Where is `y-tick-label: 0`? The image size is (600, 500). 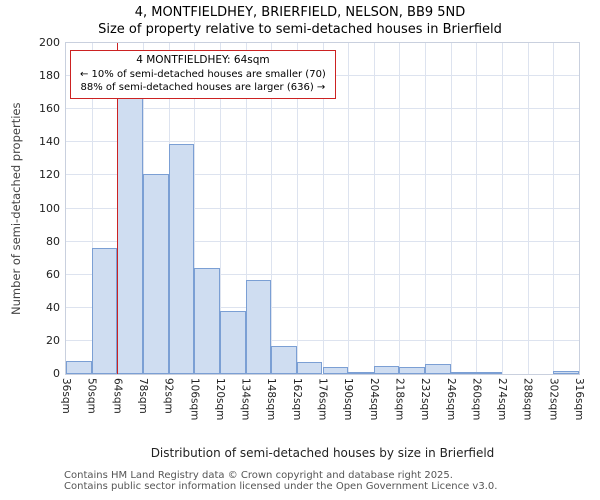 y-tick-label: 0 is located at coordinates (56, 373).